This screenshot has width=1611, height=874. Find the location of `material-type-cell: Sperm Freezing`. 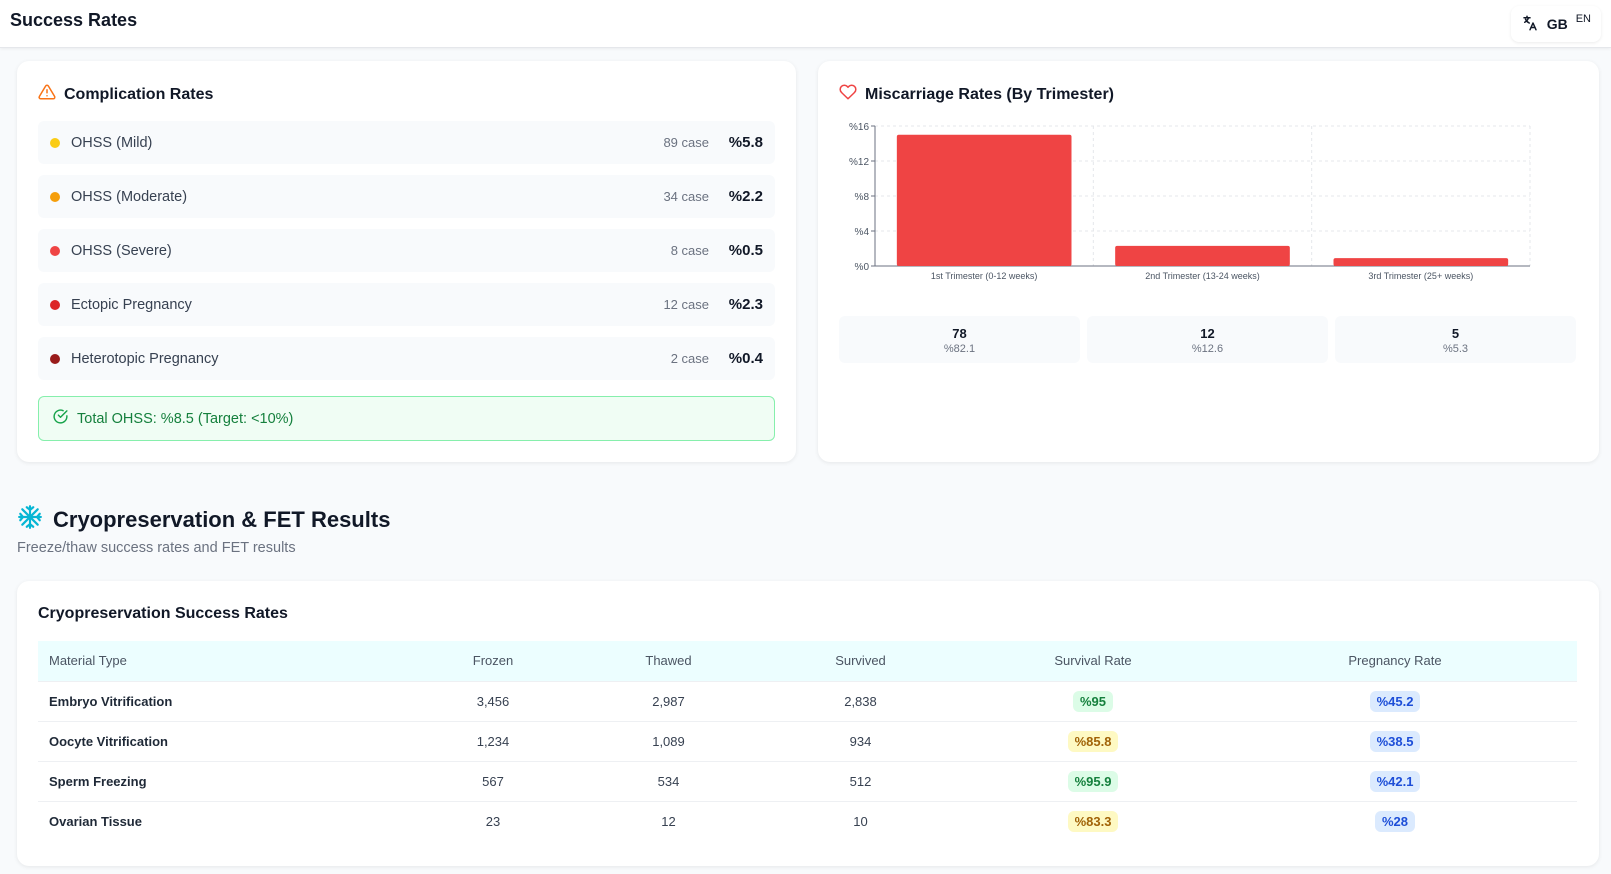

material-type-cell: Sperm Freezing is located at coordinates (217, 780).